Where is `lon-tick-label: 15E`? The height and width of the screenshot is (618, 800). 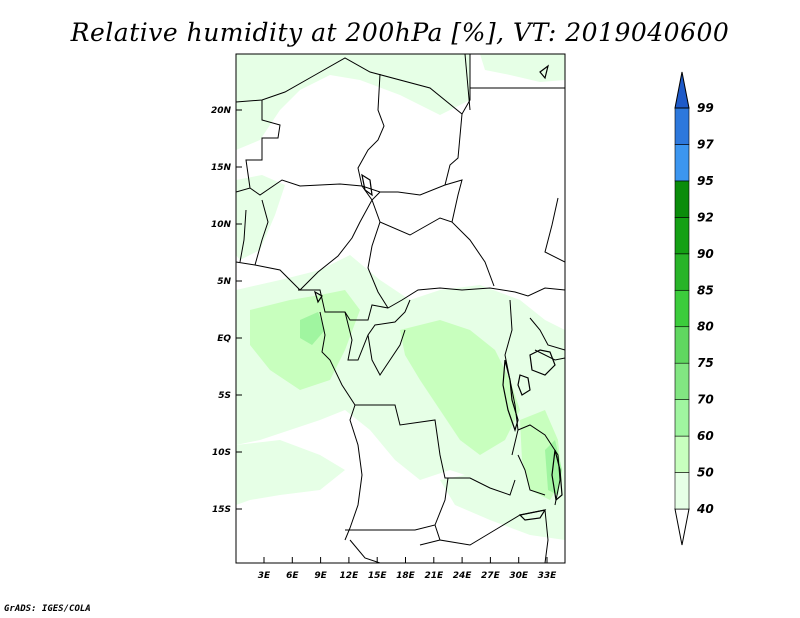
lon-tick-label: 15E is located at coordinates (378, 576).